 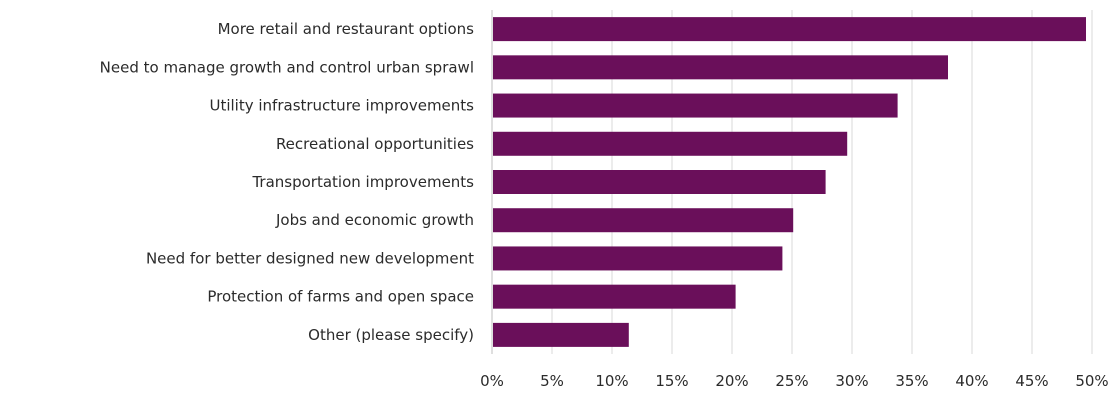 What do you see at coordinates (1031, 381) in the screenshot?
I see `x-tick-label: 45%` at bounding box center [1031, 381].